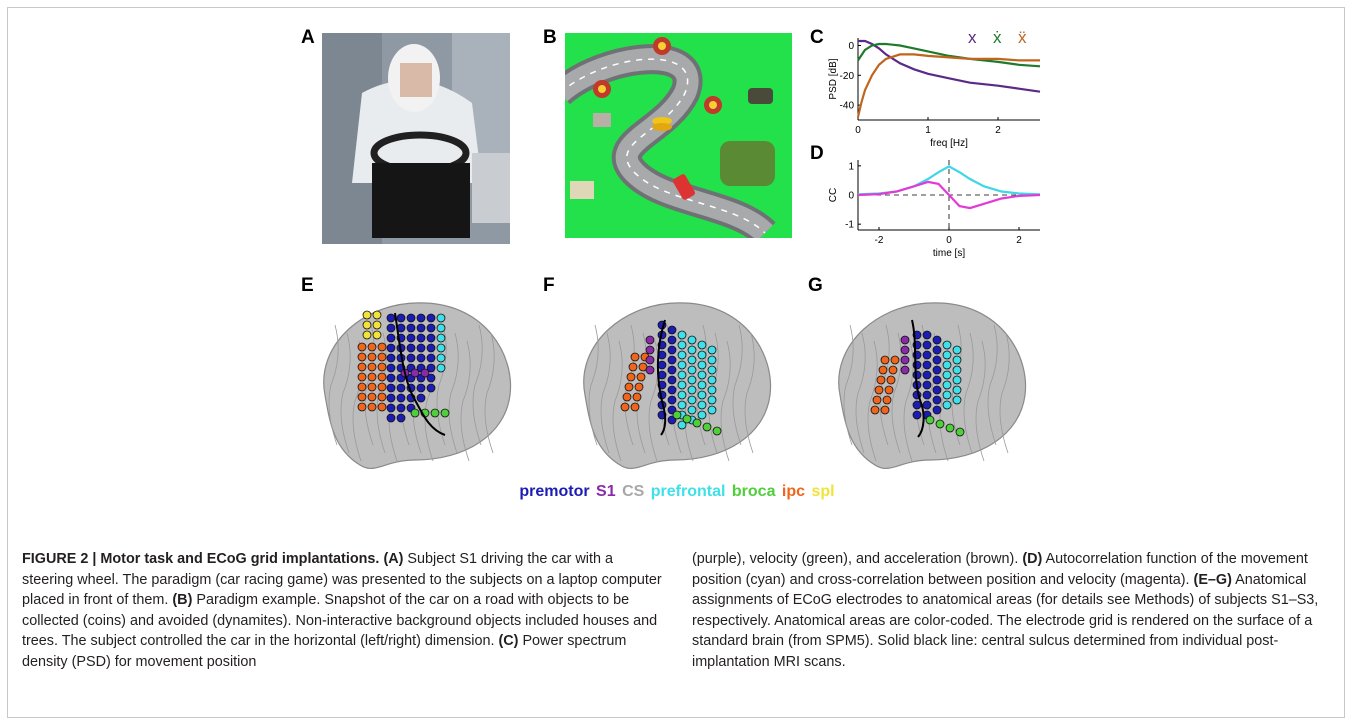  I want to click on legend-premotor: premotor, so click(554, 491).